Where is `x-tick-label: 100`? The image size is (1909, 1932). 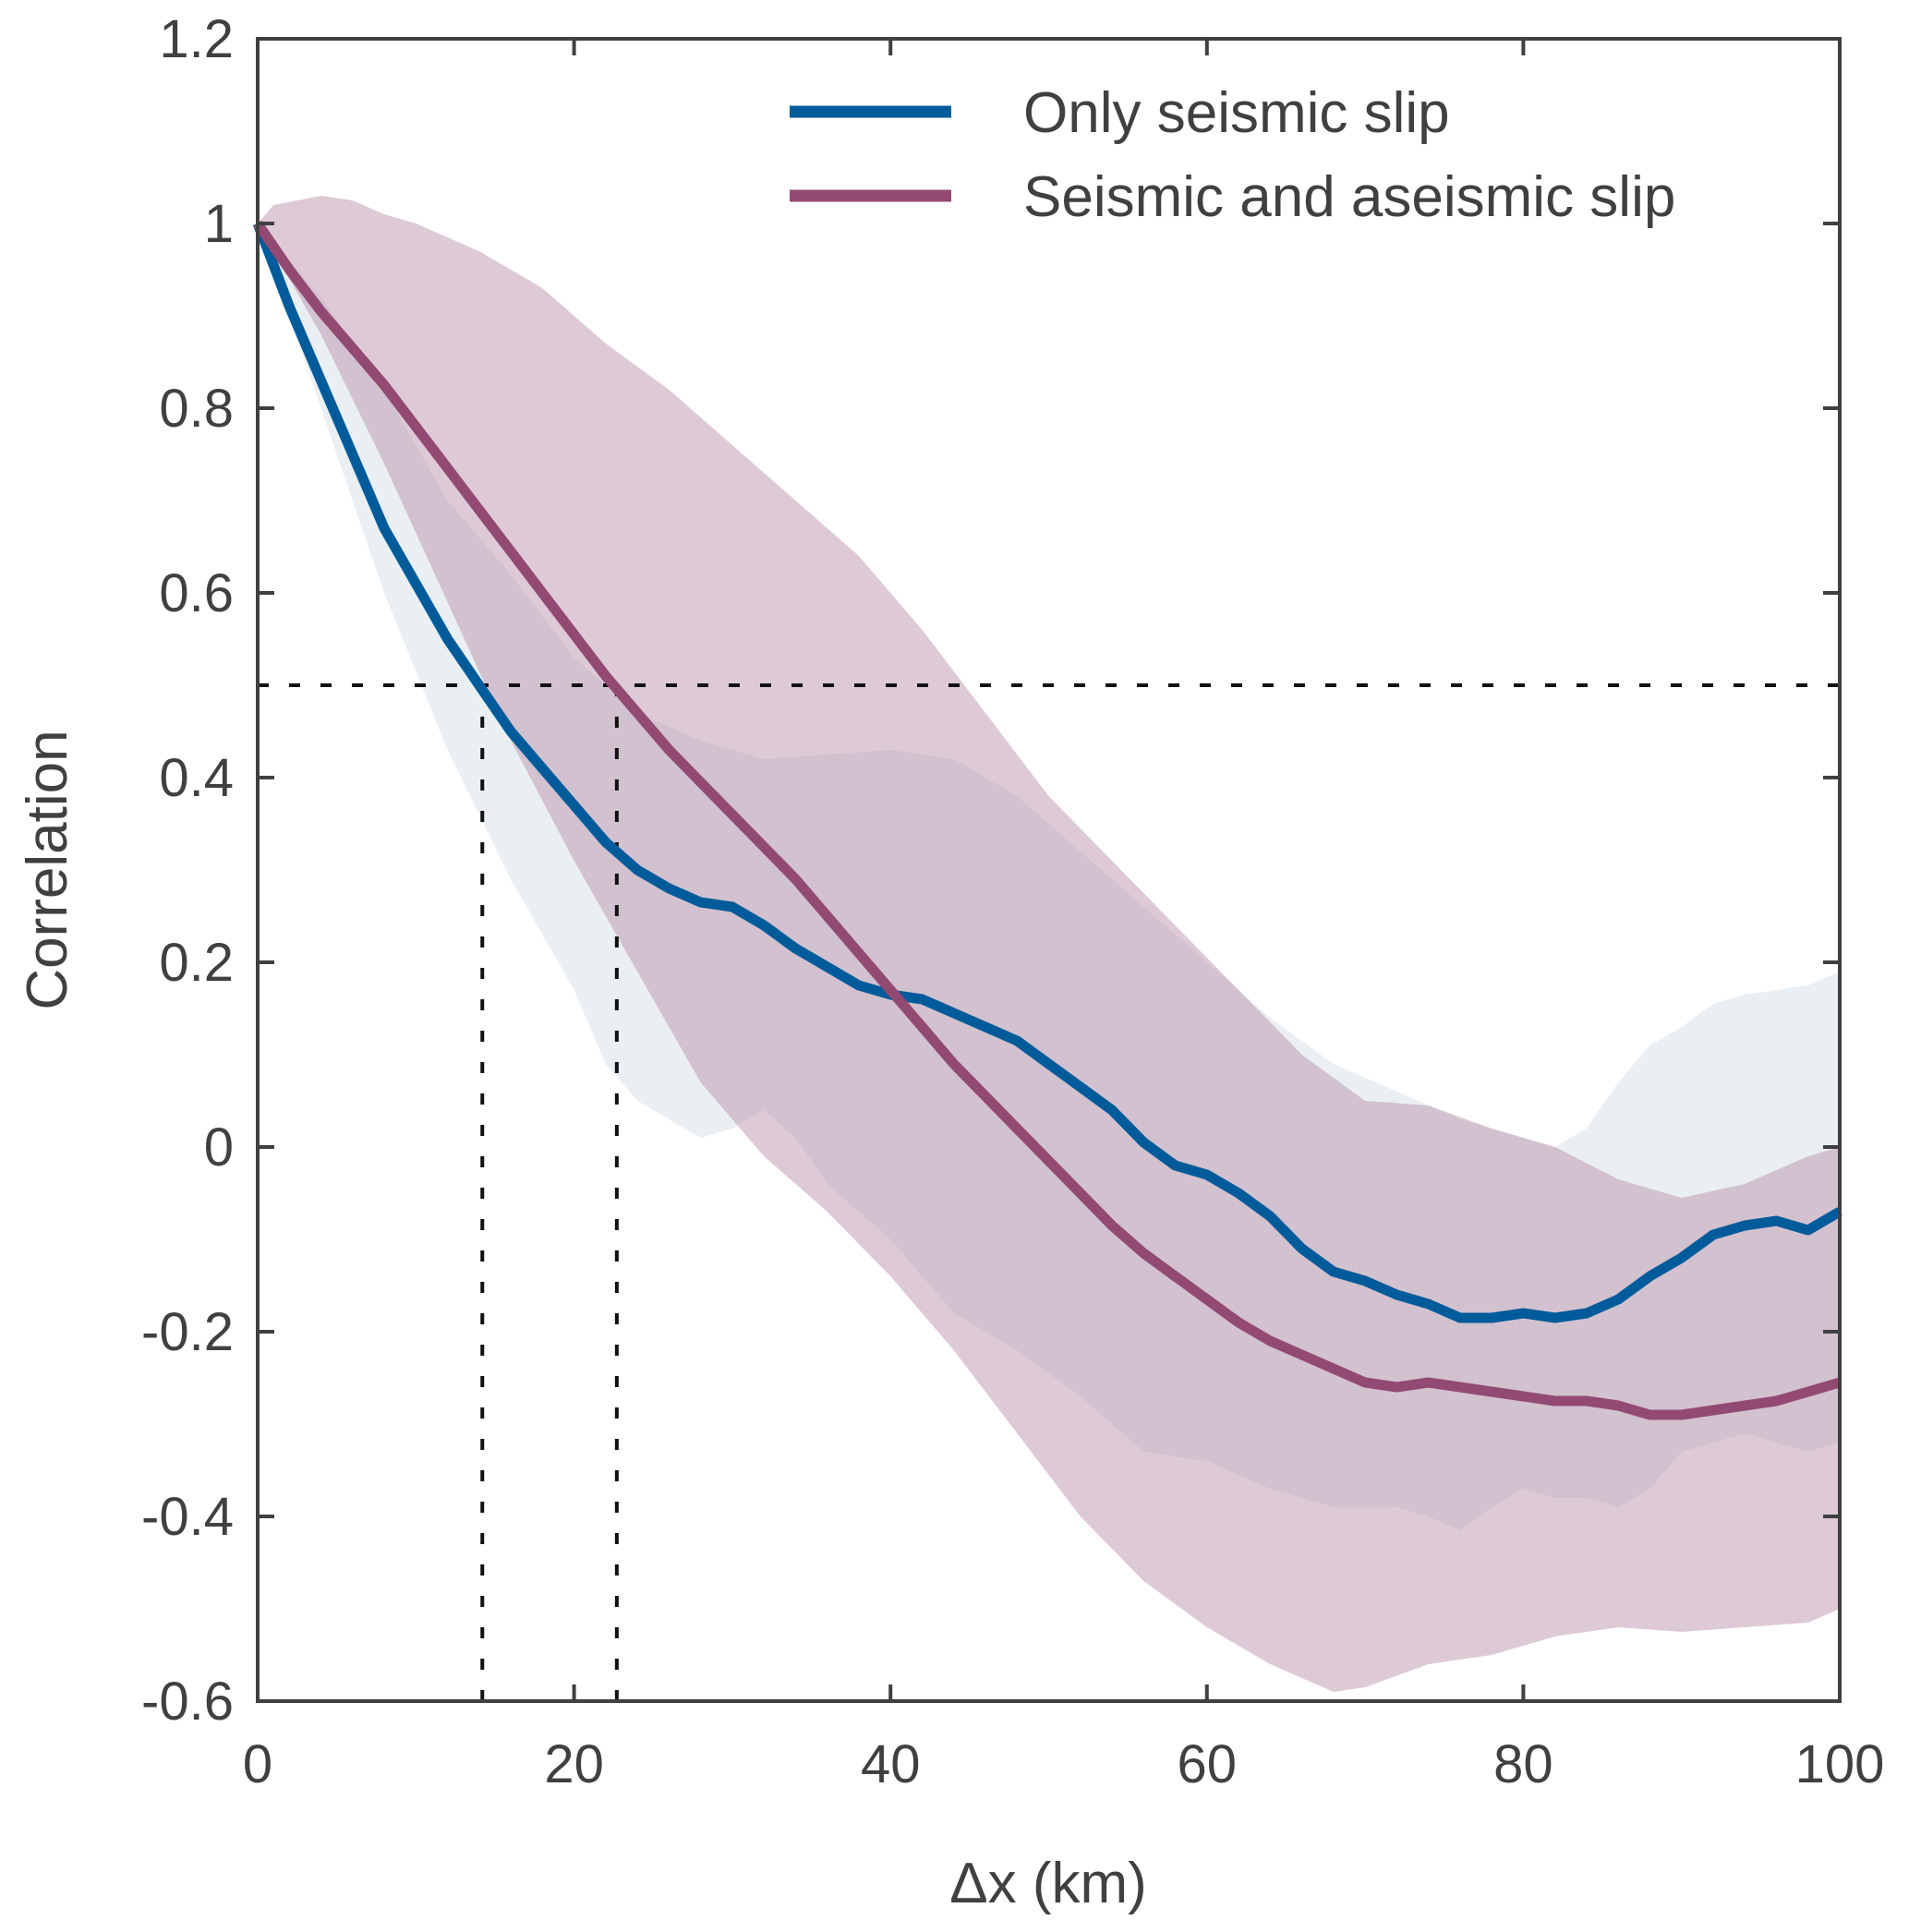
x-tick-label: 100 is located at coordinates (1840, 1764).